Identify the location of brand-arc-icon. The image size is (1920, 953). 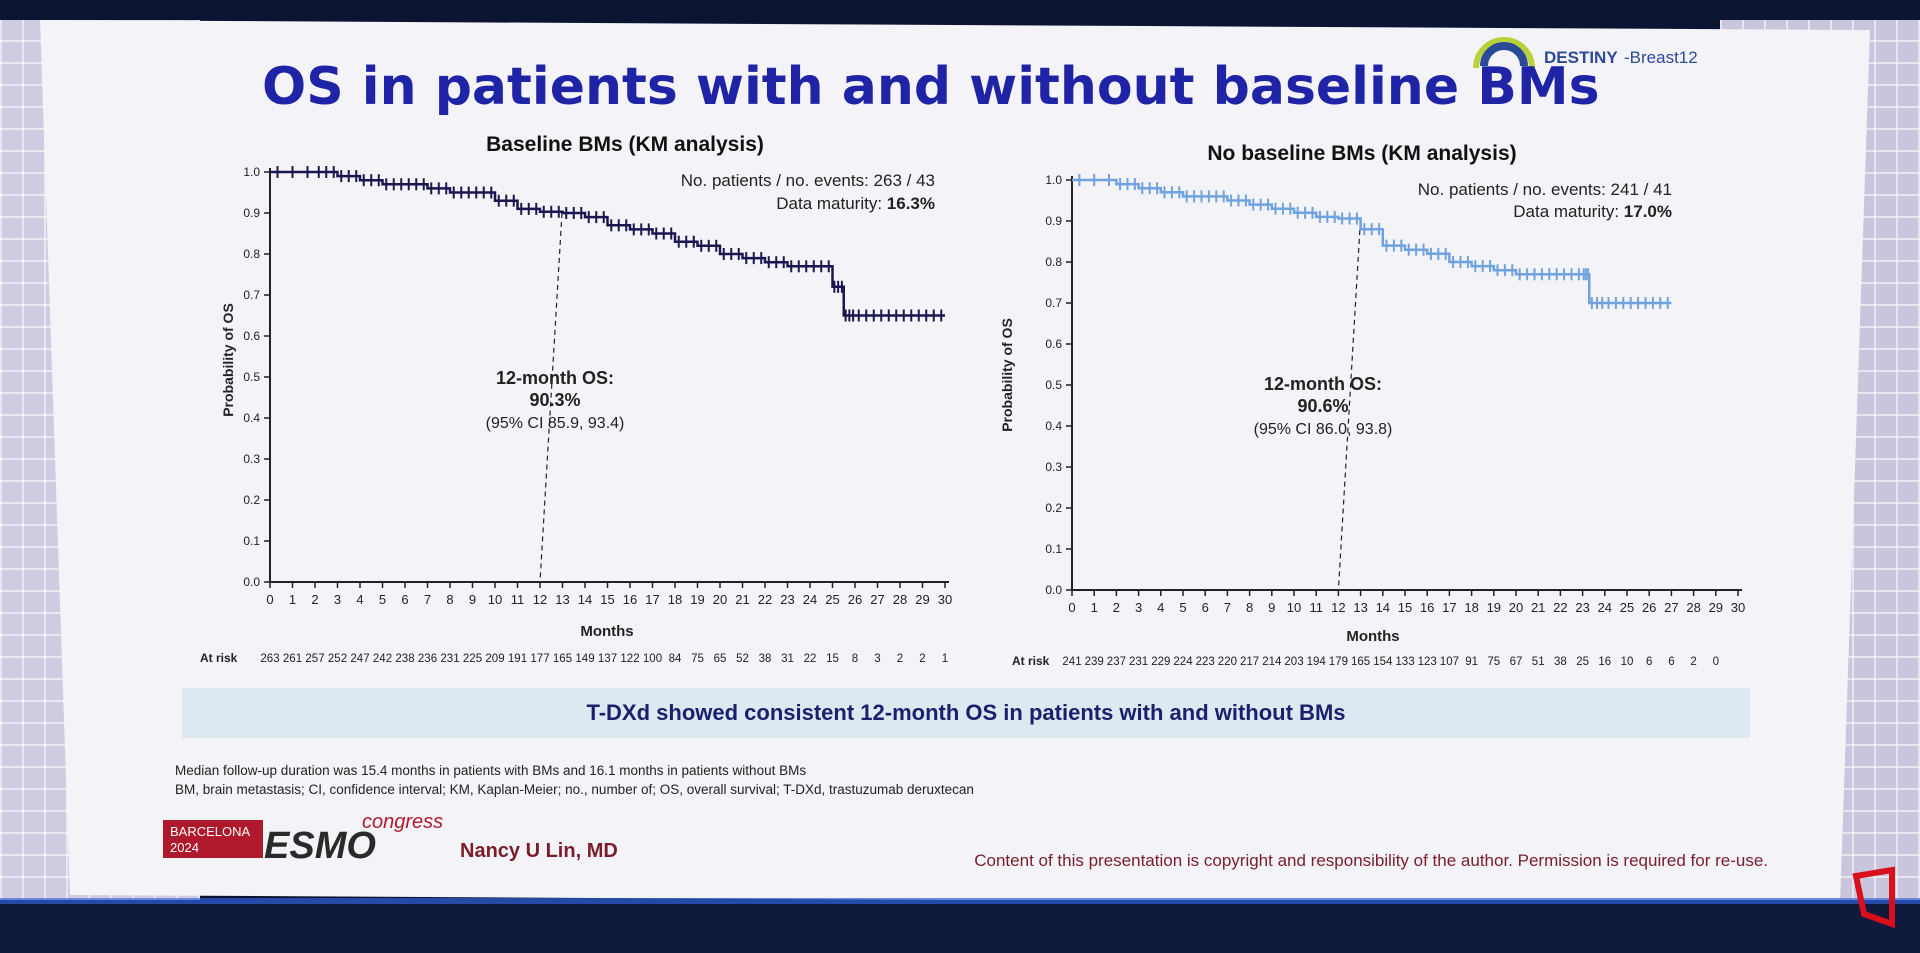
(1504, 53).